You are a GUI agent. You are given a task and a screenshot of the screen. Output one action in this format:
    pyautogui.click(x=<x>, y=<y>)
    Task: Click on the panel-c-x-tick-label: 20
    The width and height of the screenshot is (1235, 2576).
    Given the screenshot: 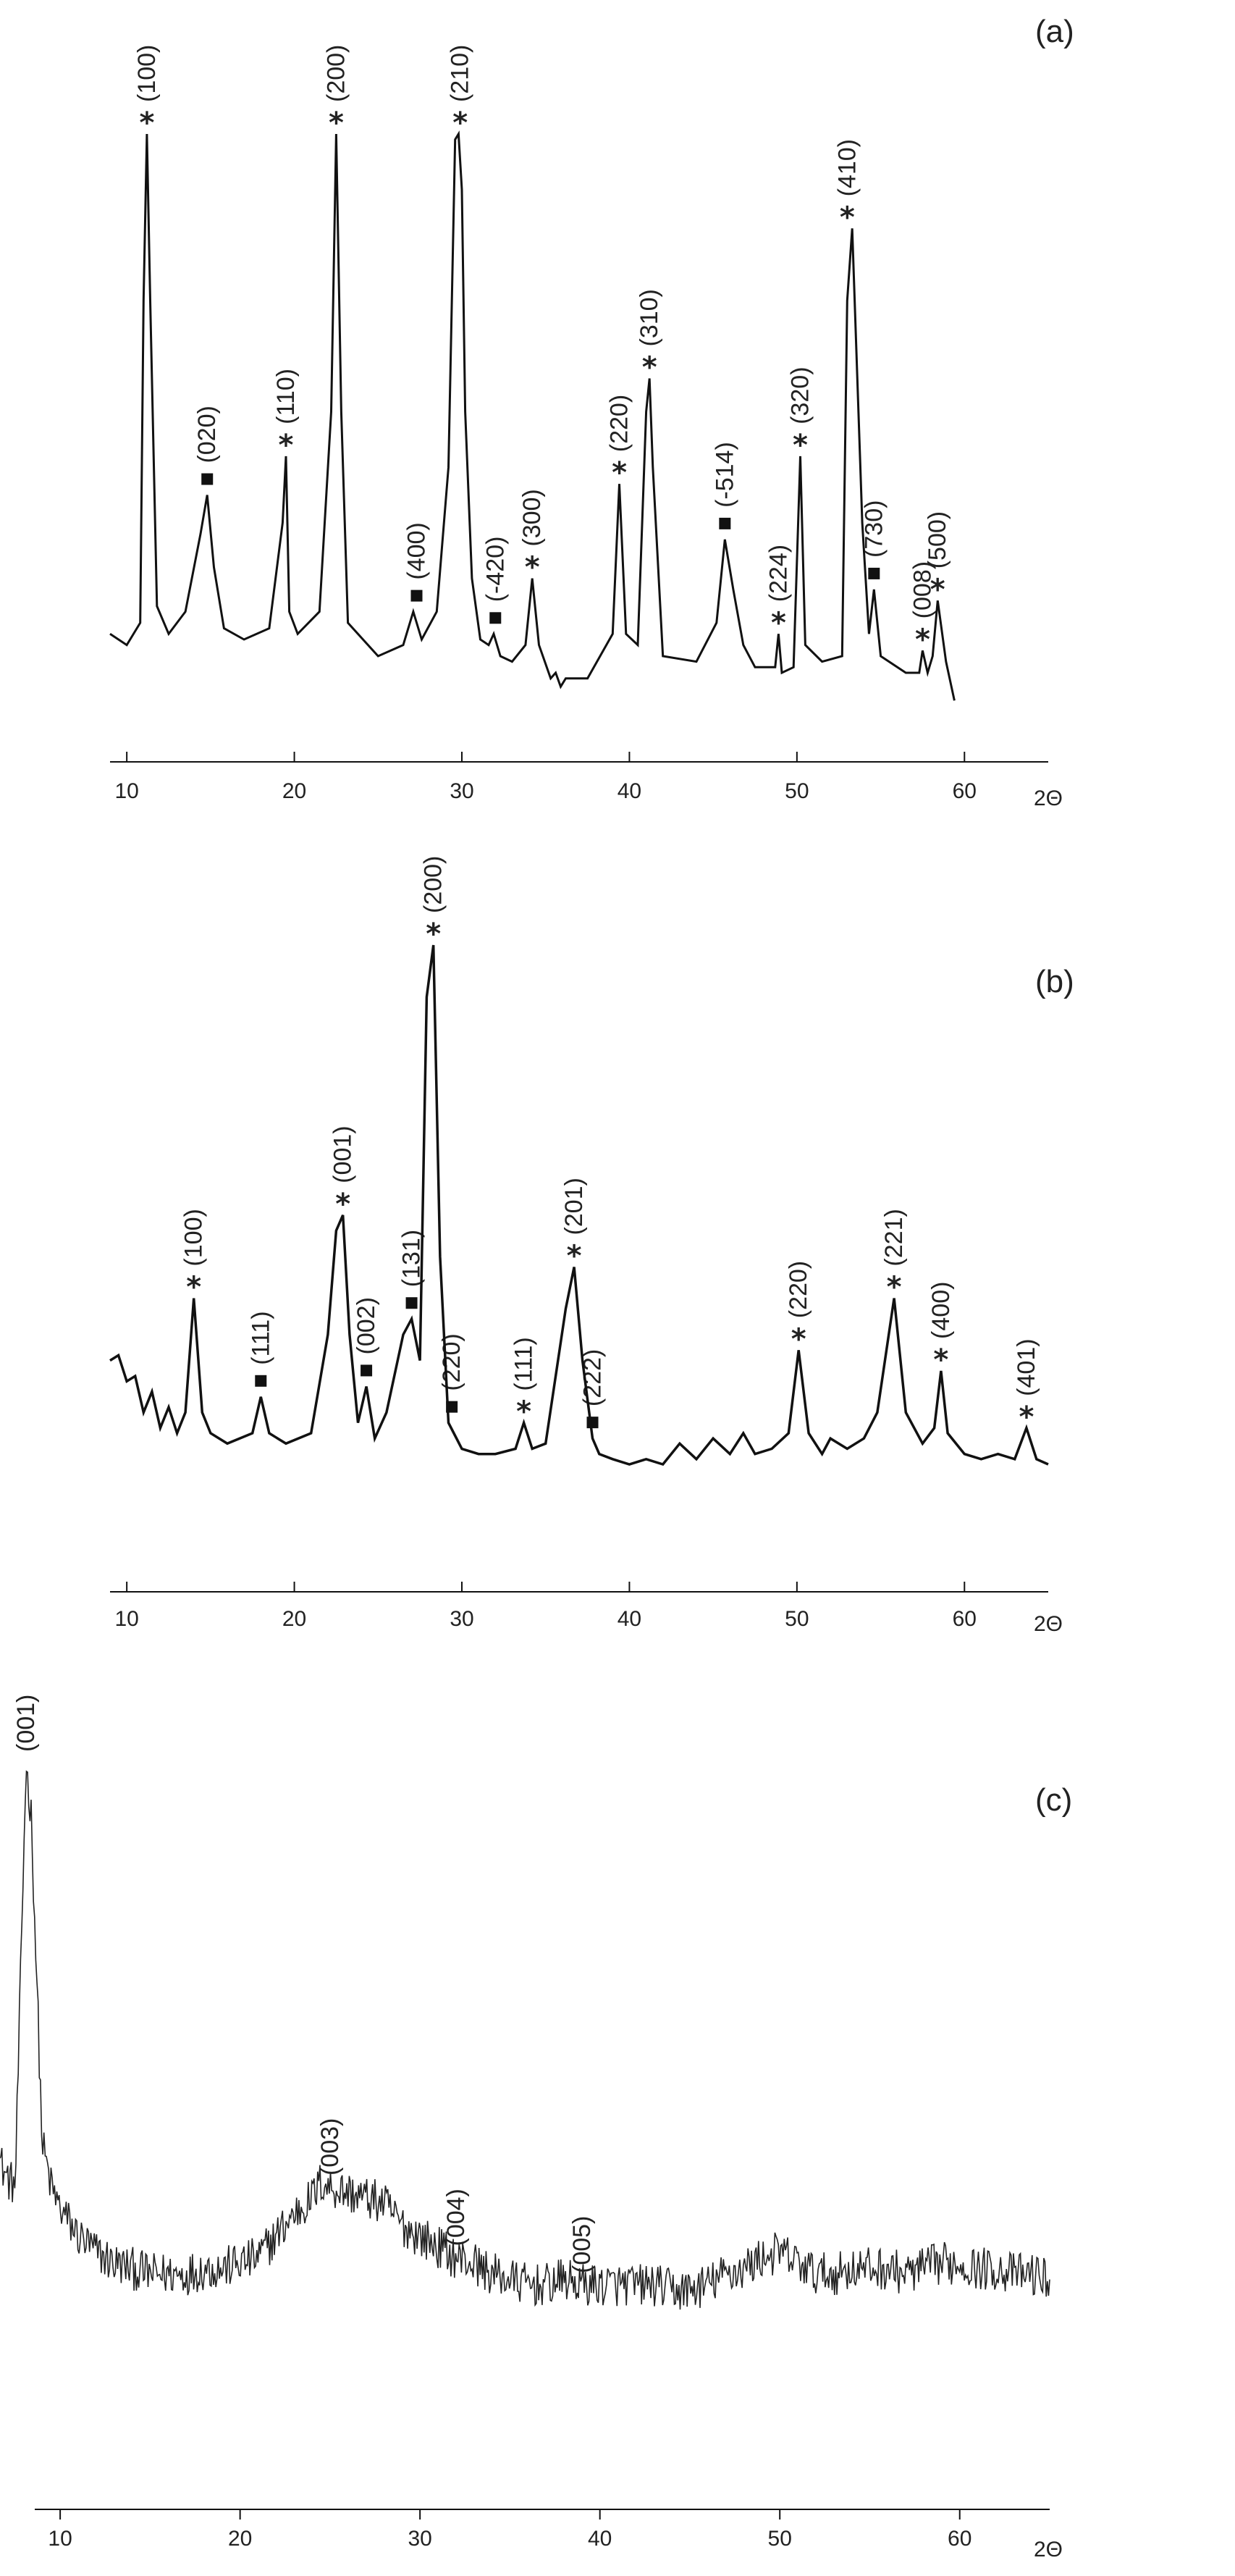 What is the action you would take?
    pyautogui.click(x=240, y=2539)
    